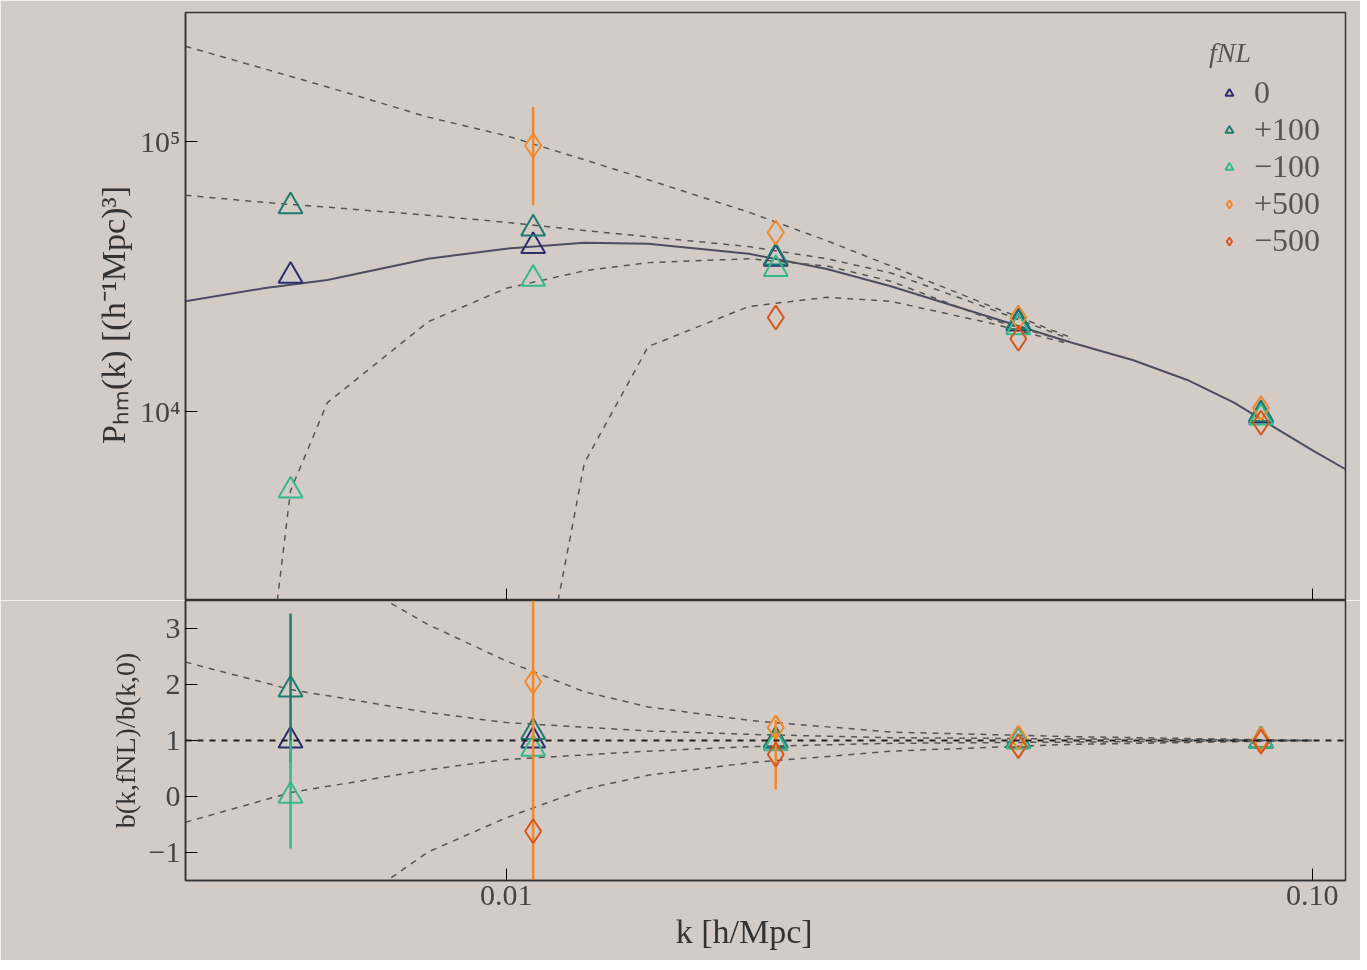 The width and height of the screenshot is (1367, 970). Describe the element at coordinates (744, 931) in the screenshot. I see `x-axis-title: k [h/Mpc]` at that location.